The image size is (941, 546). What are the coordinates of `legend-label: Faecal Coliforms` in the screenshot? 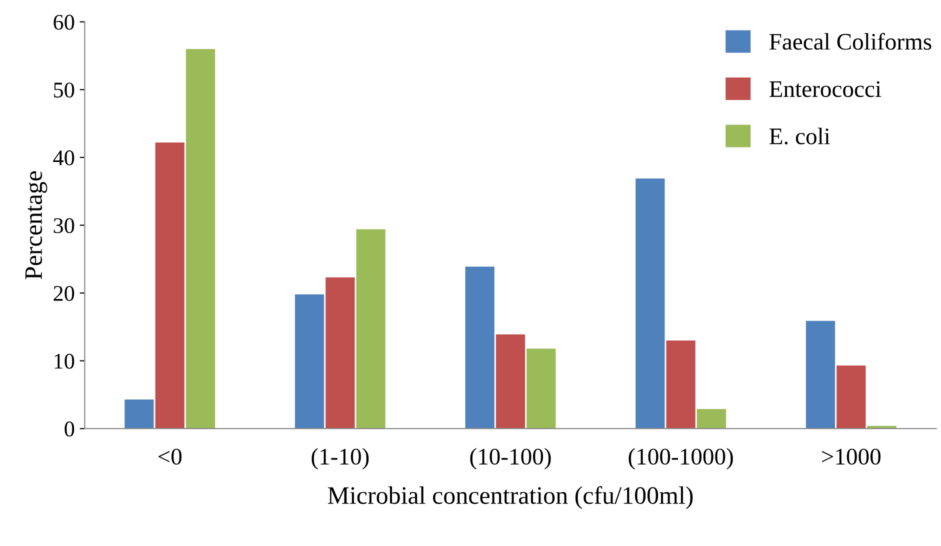 It's located at (850, 41).